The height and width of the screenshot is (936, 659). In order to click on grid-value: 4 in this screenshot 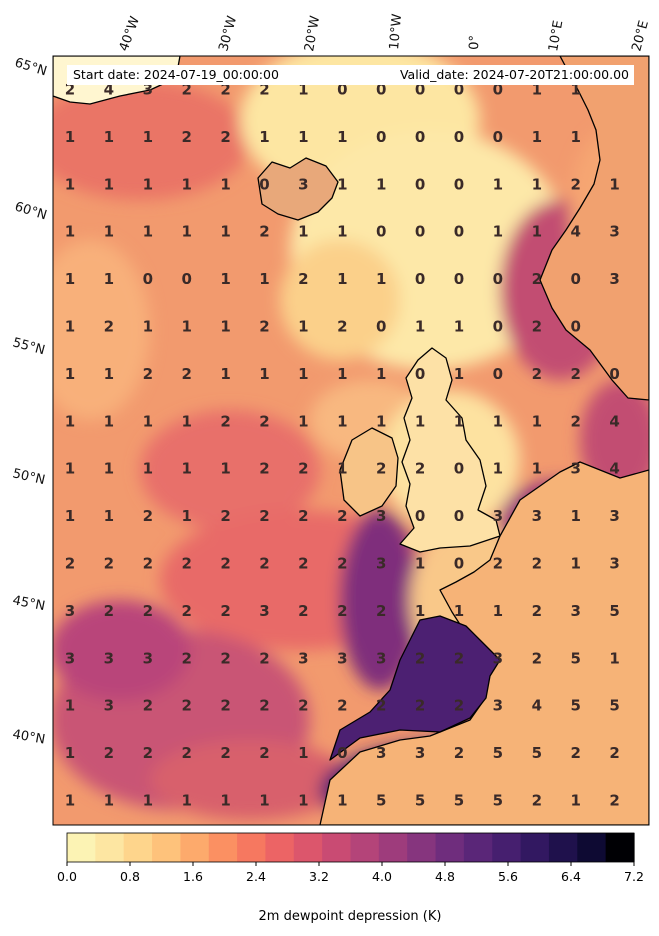, I will do `click(614, 469)`.